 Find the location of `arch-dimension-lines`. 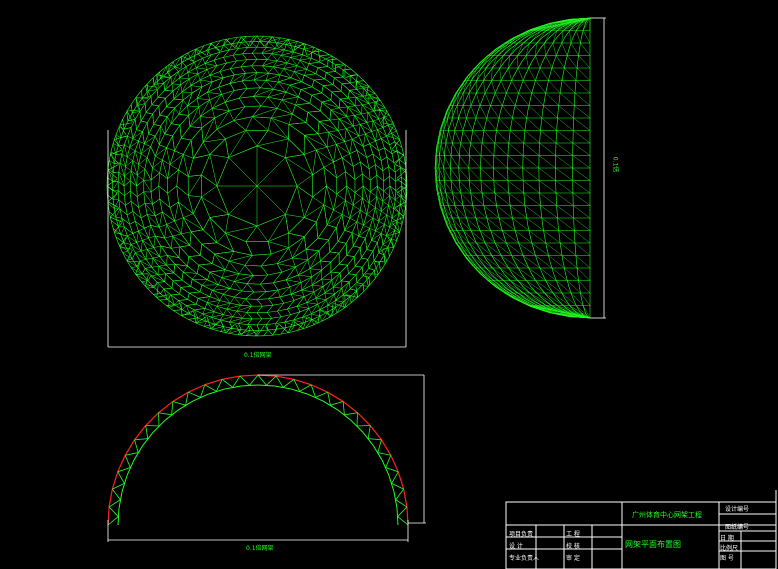

arch-dimension-lines is located at coordinates (266, 458).